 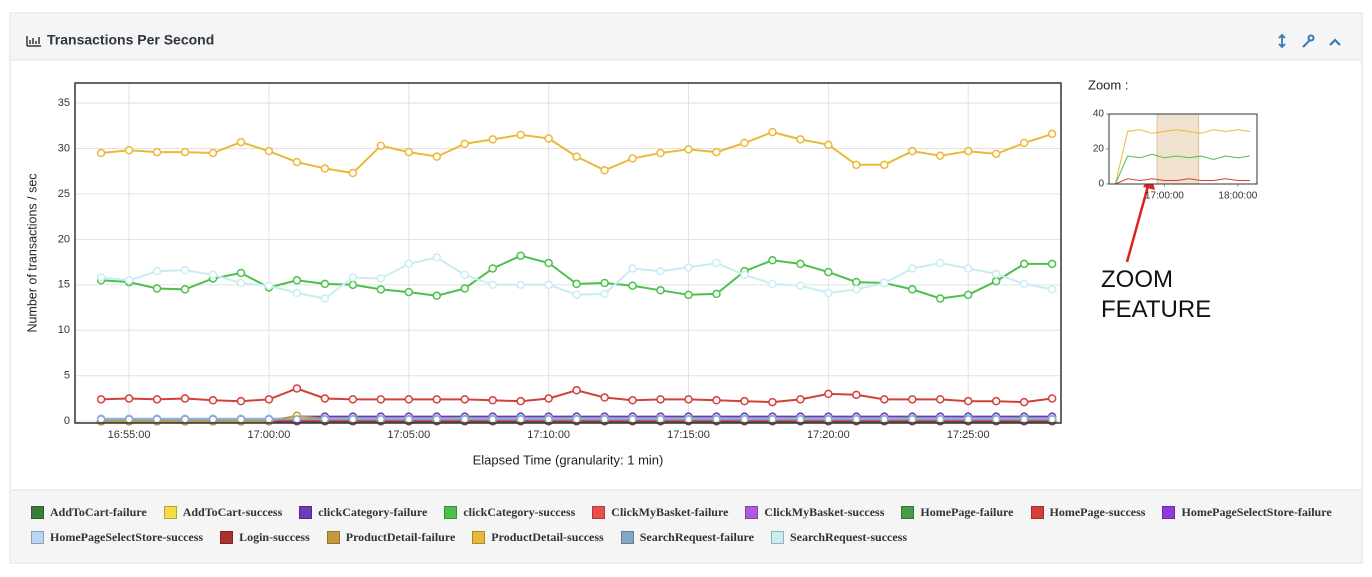 I want to click on legend-bg, so click(x=686, y=526).